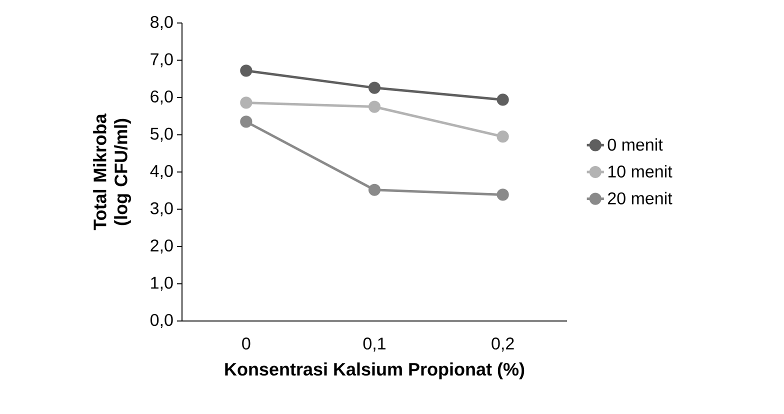  Describe the element at coordinates (161, 60) in the screenshot. I see `y-tick-label: 7,0` at that location.